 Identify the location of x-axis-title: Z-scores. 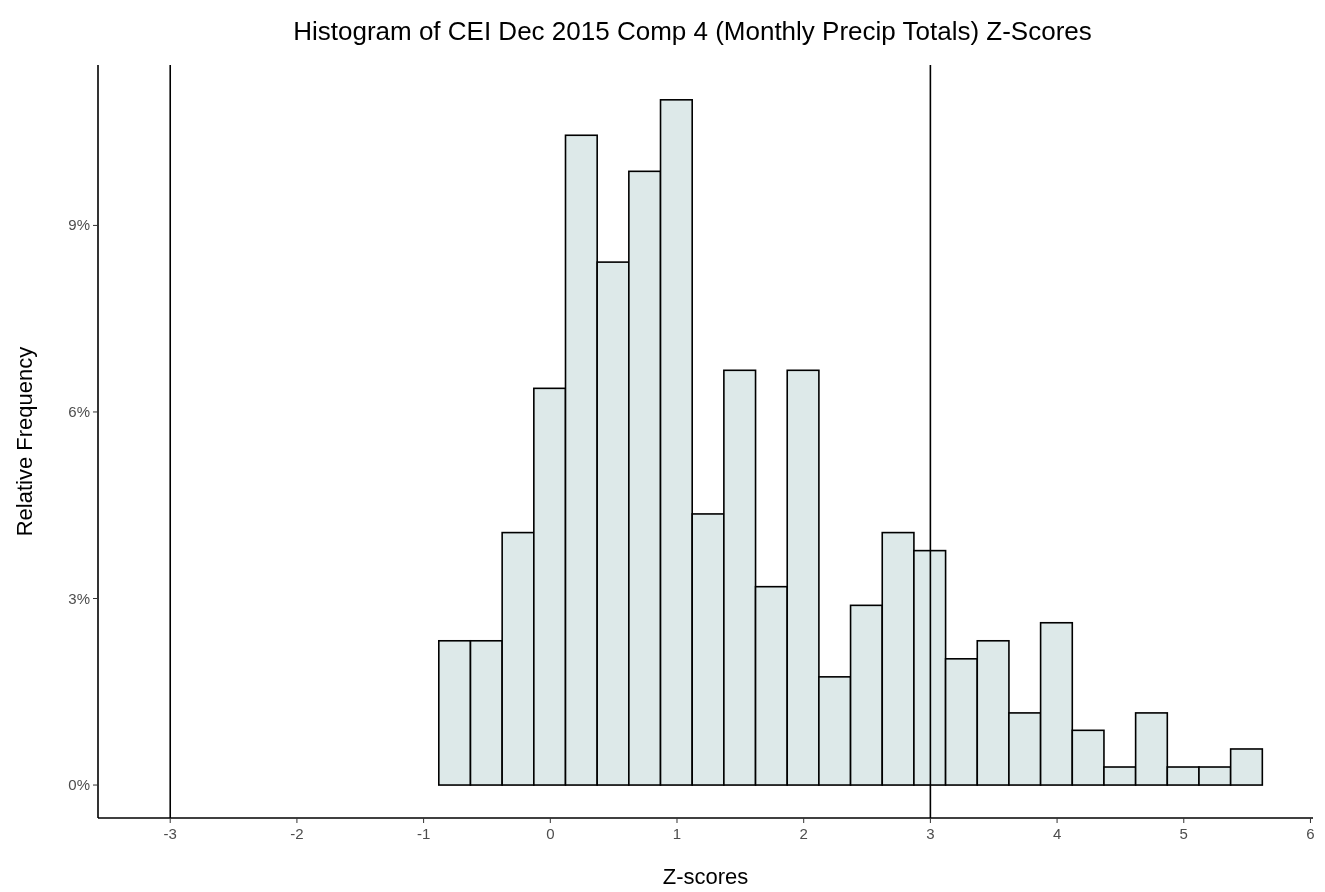
(705, 876).